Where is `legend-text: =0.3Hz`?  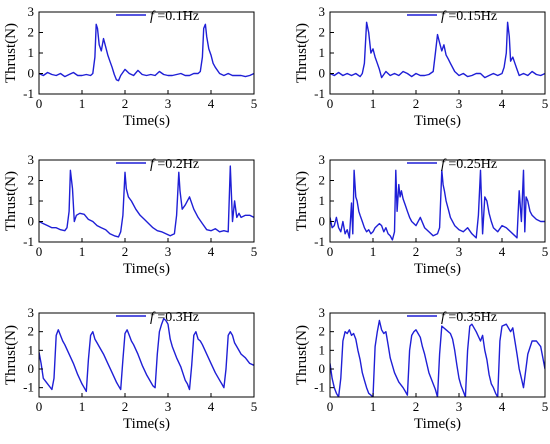 legend-text: =0.3Hz is located at coordinates (176, 317).